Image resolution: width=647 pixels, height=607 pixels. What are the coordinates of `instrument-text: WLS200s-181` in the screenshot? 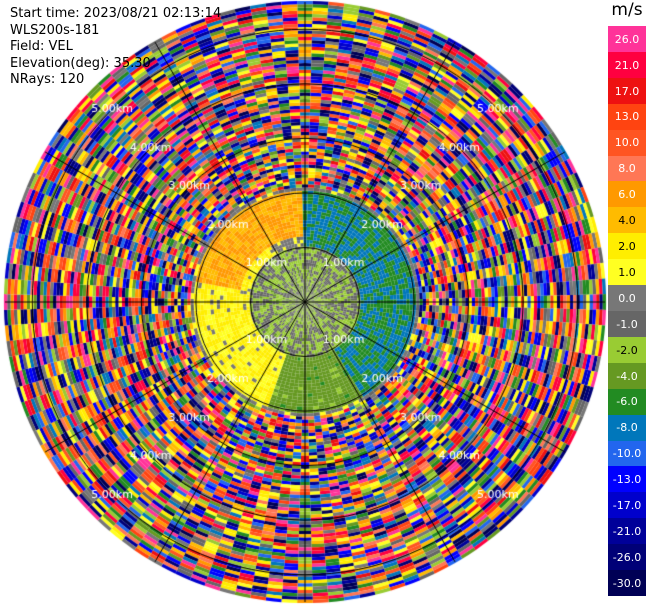 It's located at (55, 30).